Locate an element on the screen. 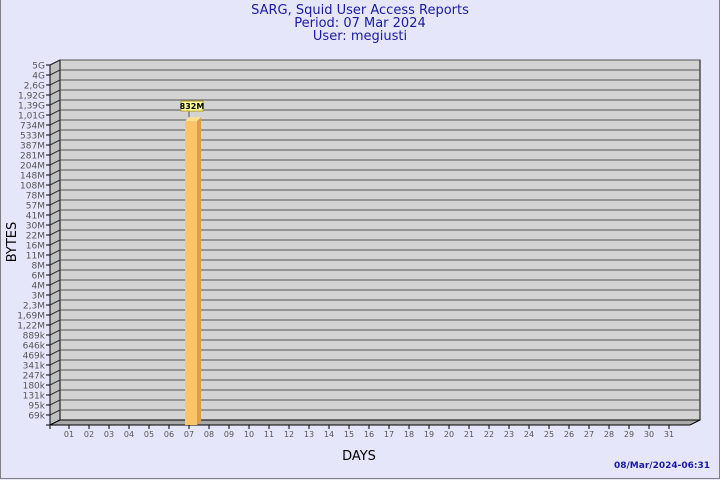 This screenshot has height=480, width=720. y-tick-label: 131k is located at coordinates (34, 397).